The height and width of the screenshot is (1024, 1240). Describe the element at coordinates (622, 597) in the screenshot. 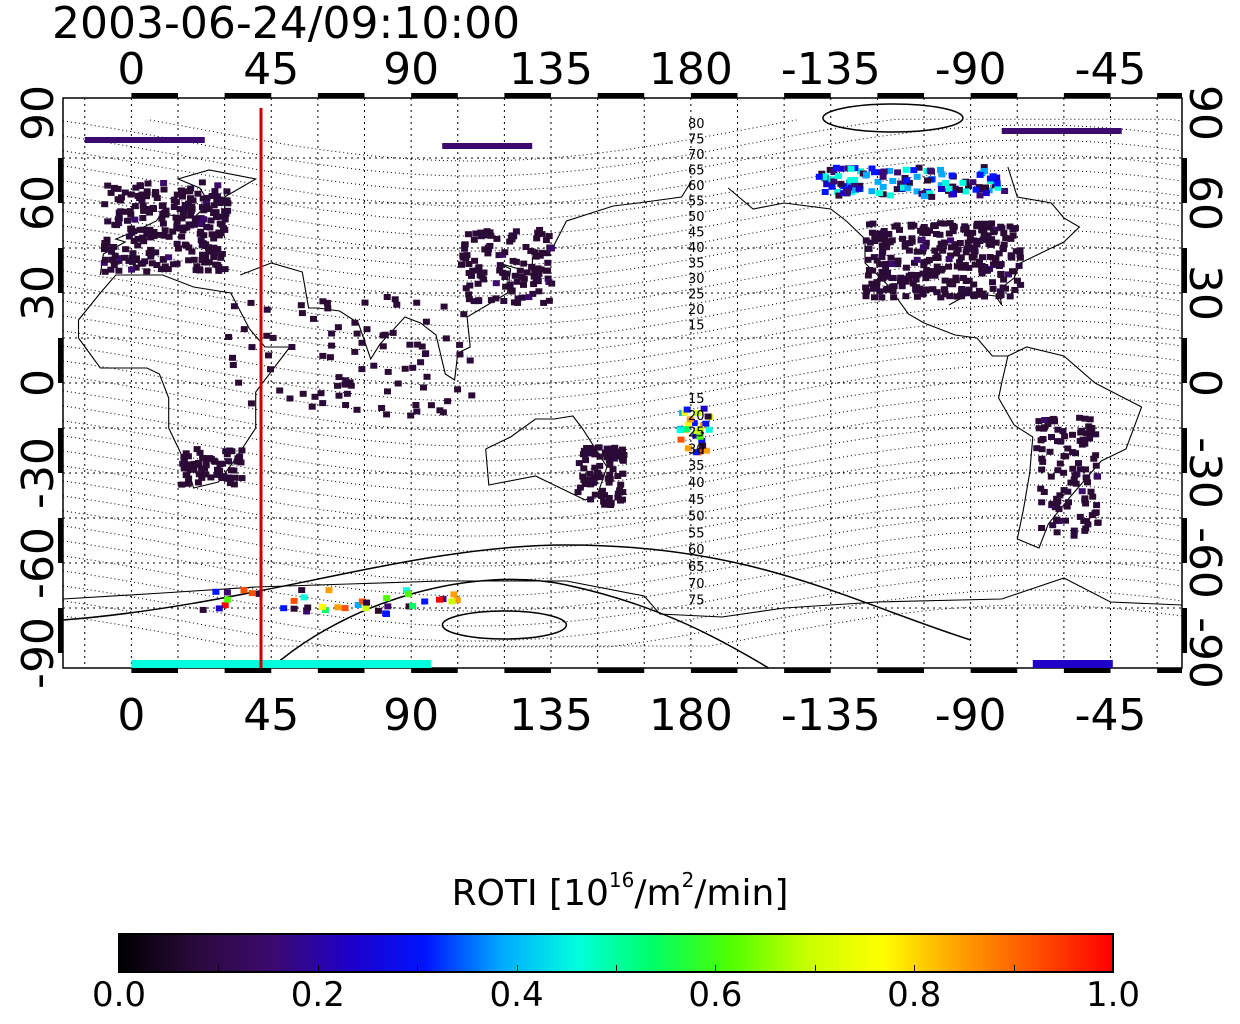

I see `coastline` at that location.